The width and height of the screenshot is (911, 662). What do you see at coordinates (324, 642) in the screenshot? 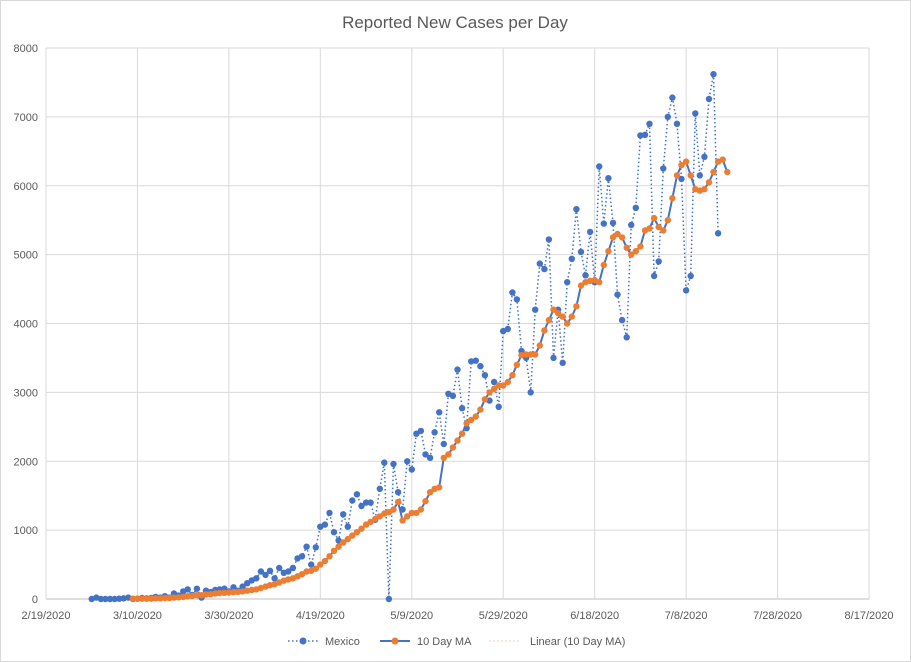
I see `legend-item-mexico: Mexico` at bounding box center [324, 642].